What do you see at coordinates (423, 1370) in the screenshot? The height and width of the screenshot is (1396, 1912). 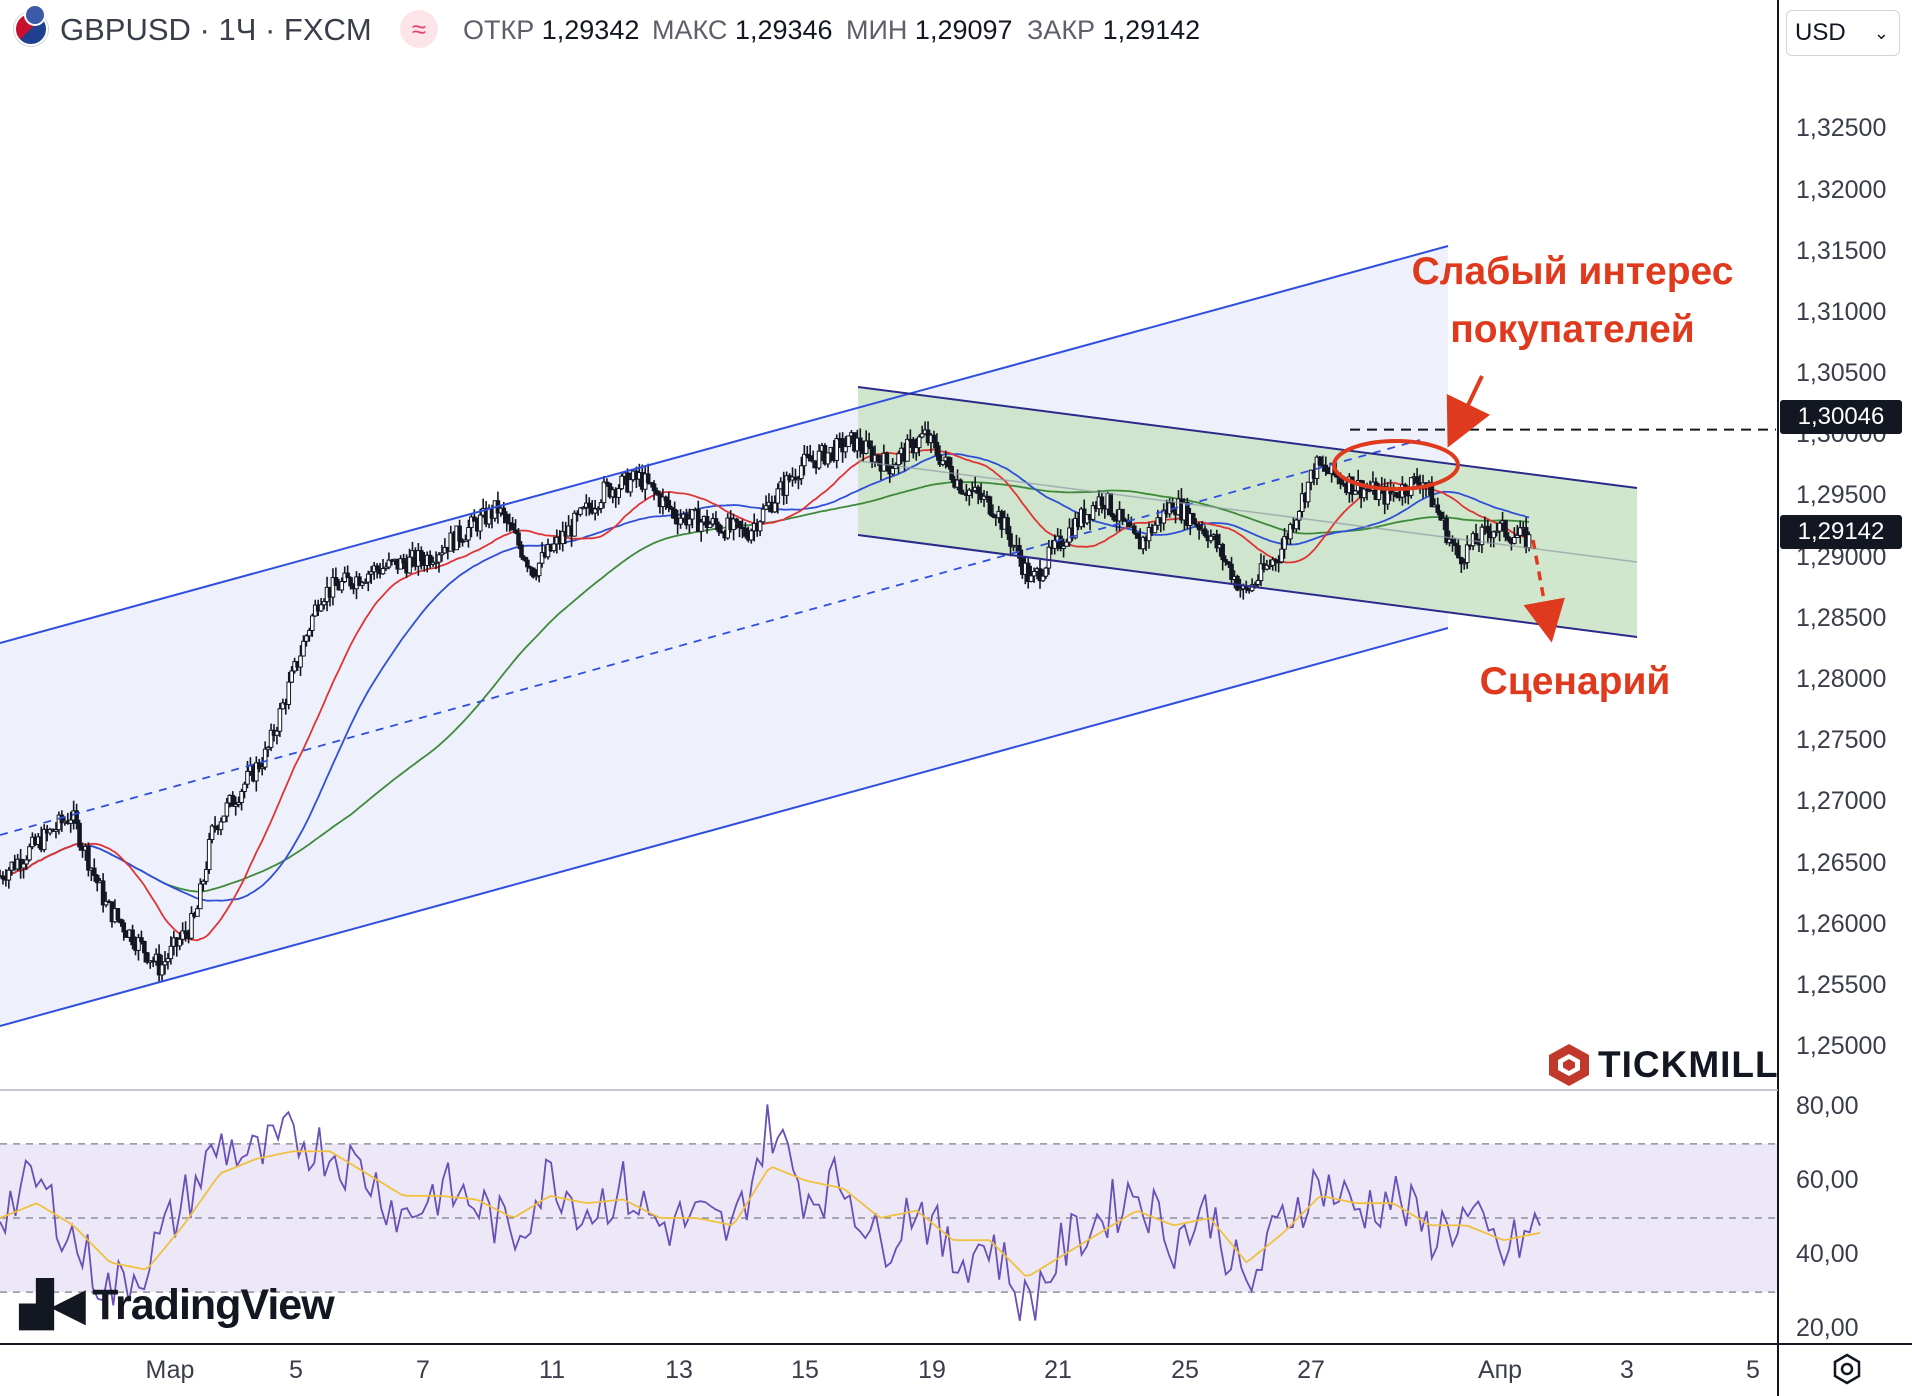 I see `time-tick-label: 7` at bounding box center [423, 1370].